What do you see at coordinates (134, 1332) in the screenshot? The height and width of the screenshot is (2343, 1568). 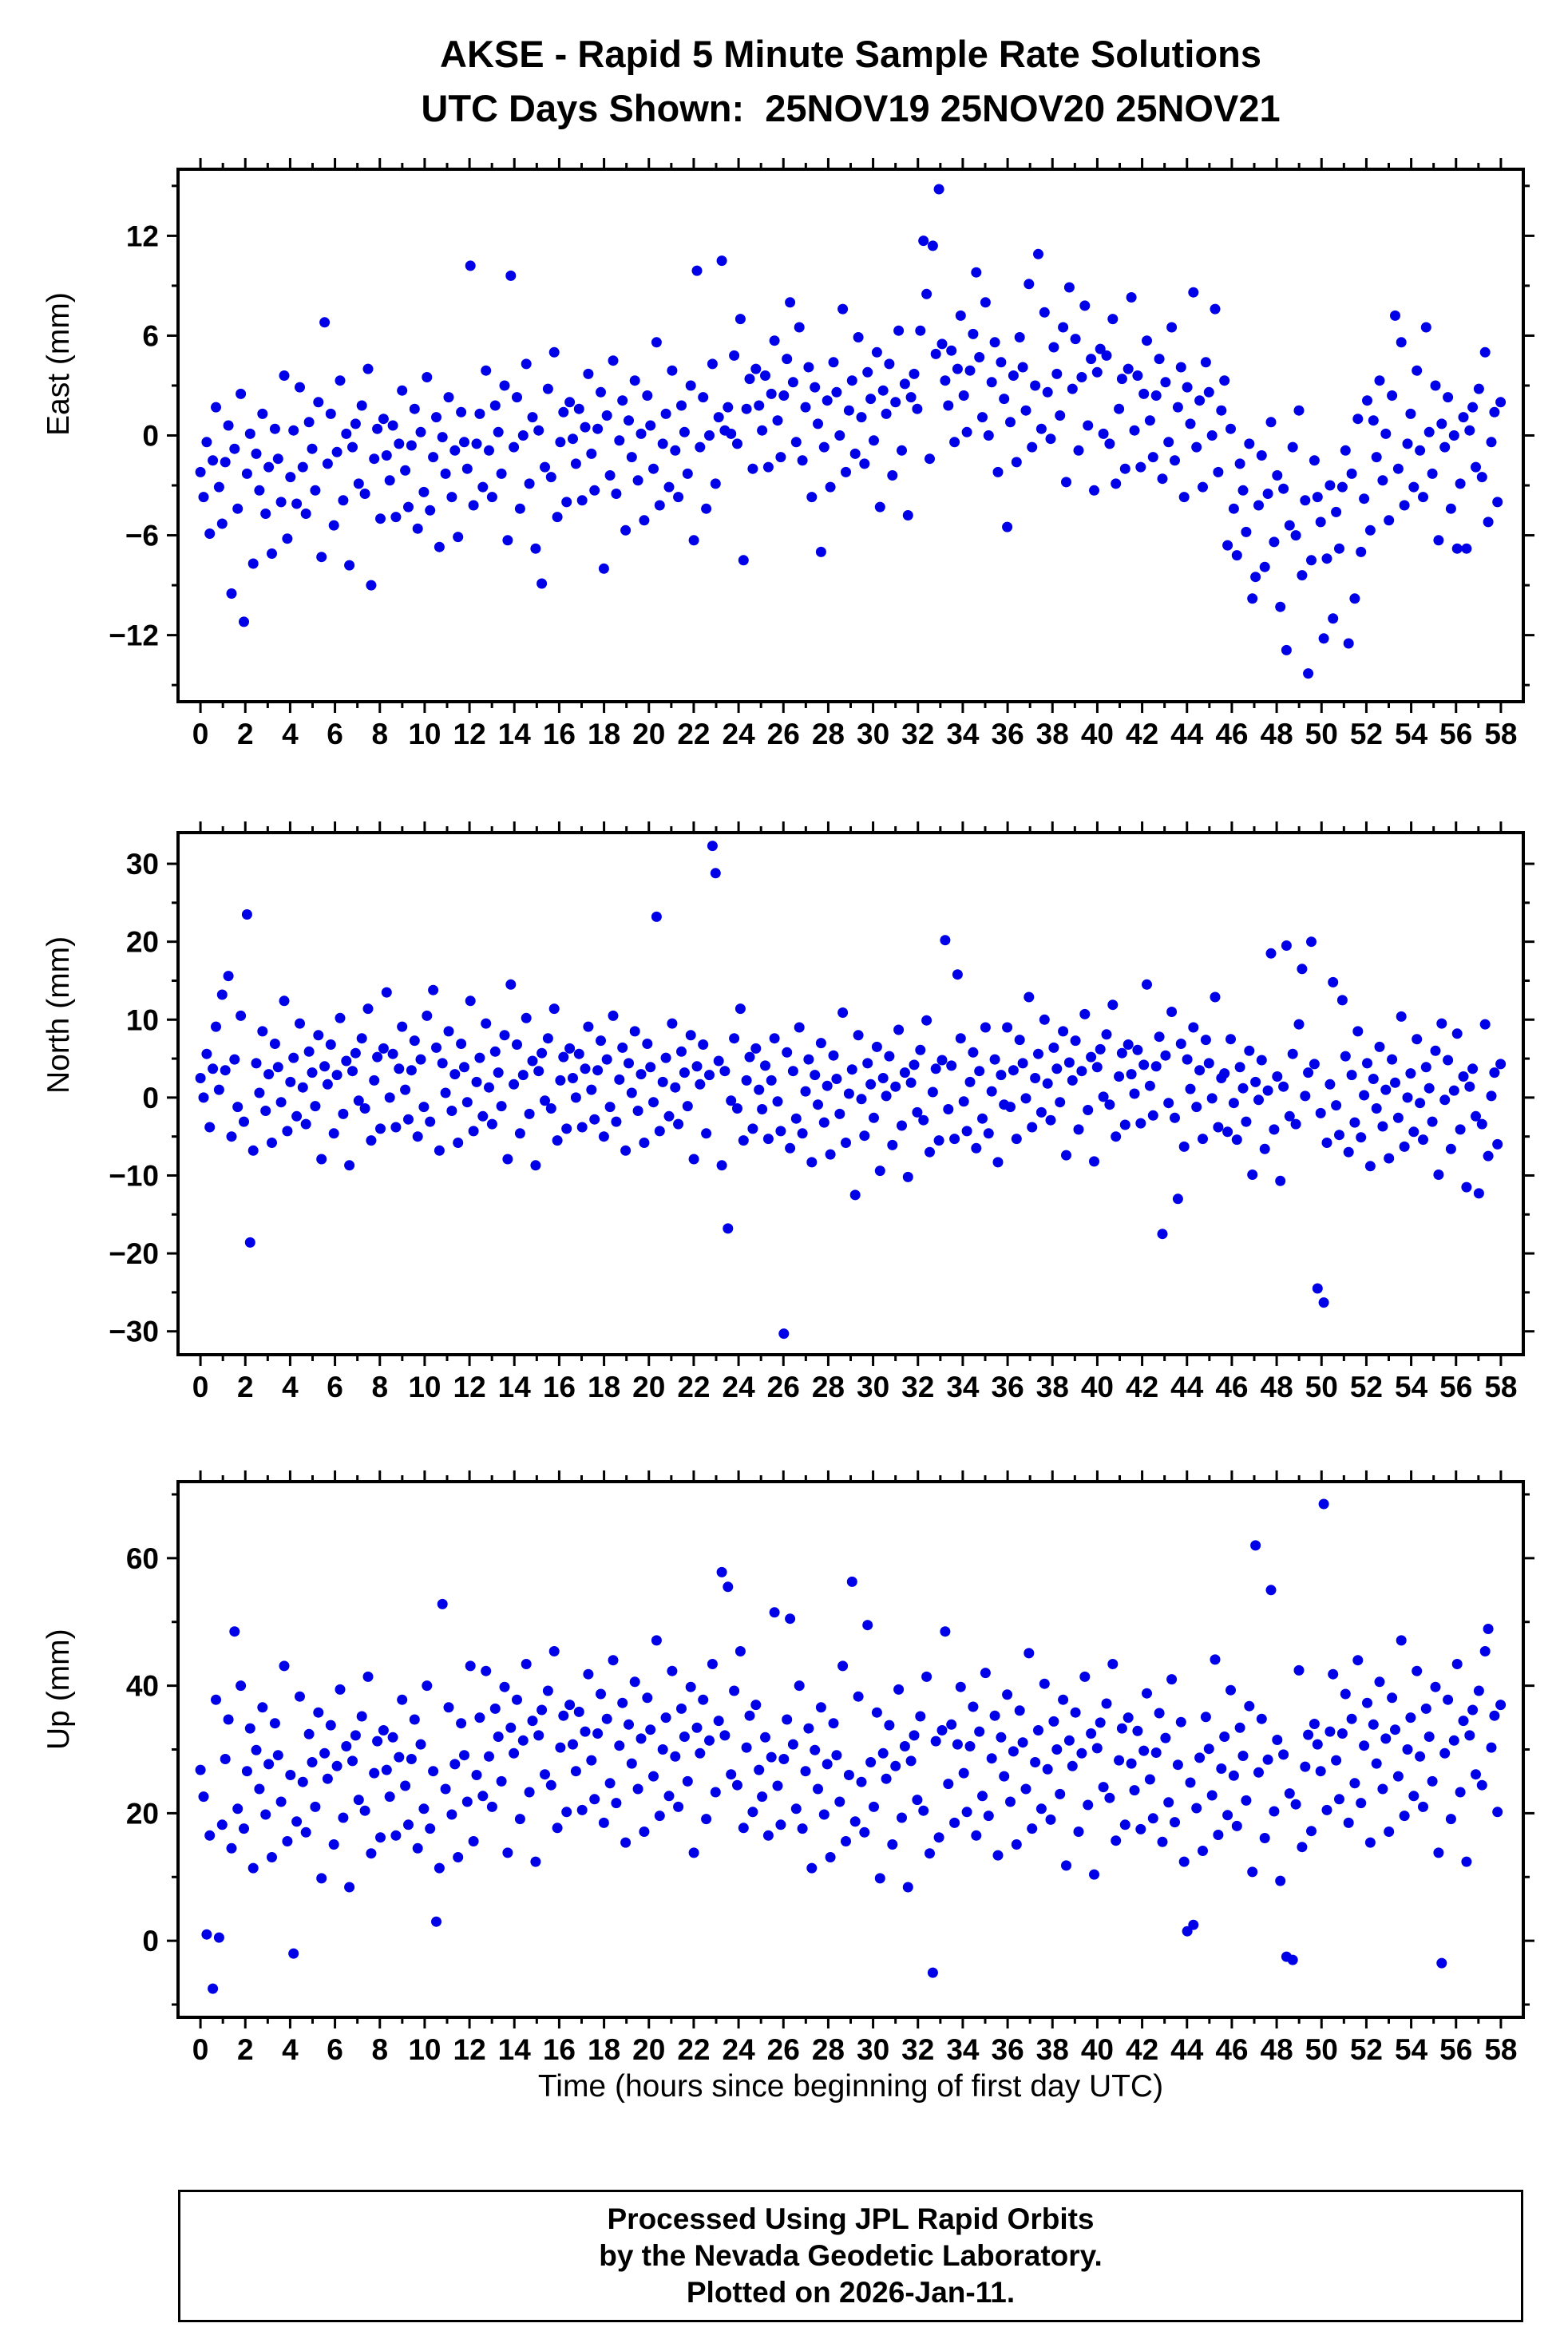 I see `svg-text: −30` at bounding box center [134, 1332].